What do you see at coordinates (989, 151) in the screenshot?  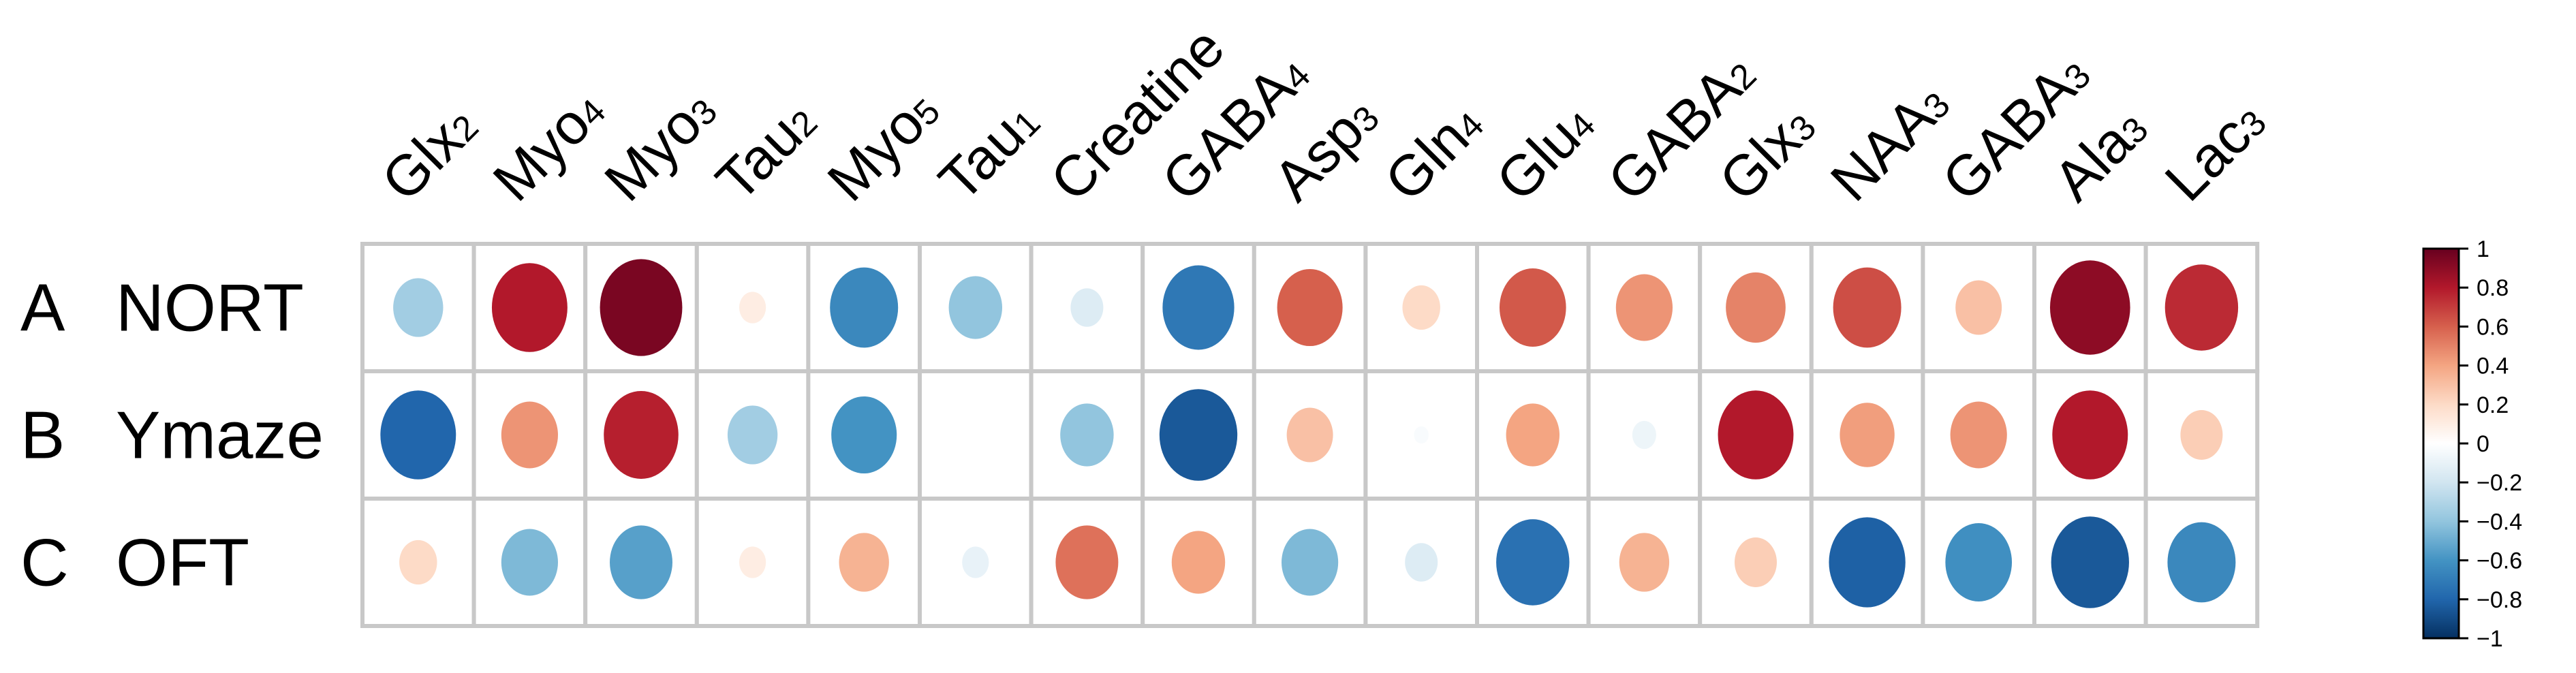 I see `column-label: Tau1` at bounding box center [989, 151].